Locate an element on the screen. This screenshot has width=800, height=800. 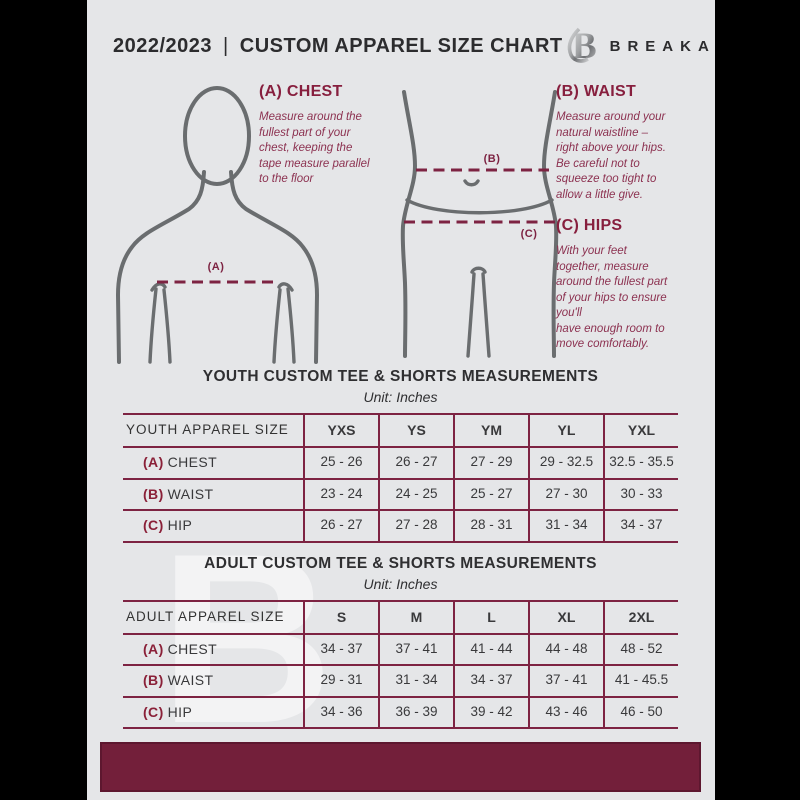
youth-header-row: YOUTH APPAREL SIZE YXS YS YM YL YXL is located at coordinates (400, 430).